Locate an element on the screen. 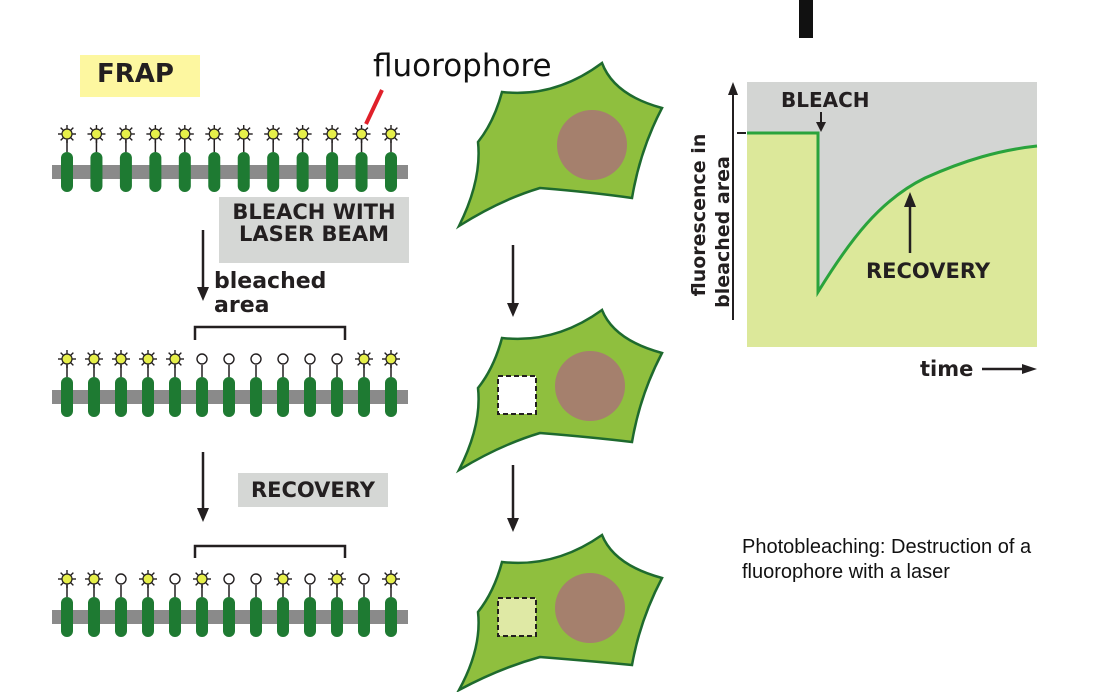 This screenshot has width=1115, height=692. fluorophore-label: fluorophore is located at coordinates (462, 66).